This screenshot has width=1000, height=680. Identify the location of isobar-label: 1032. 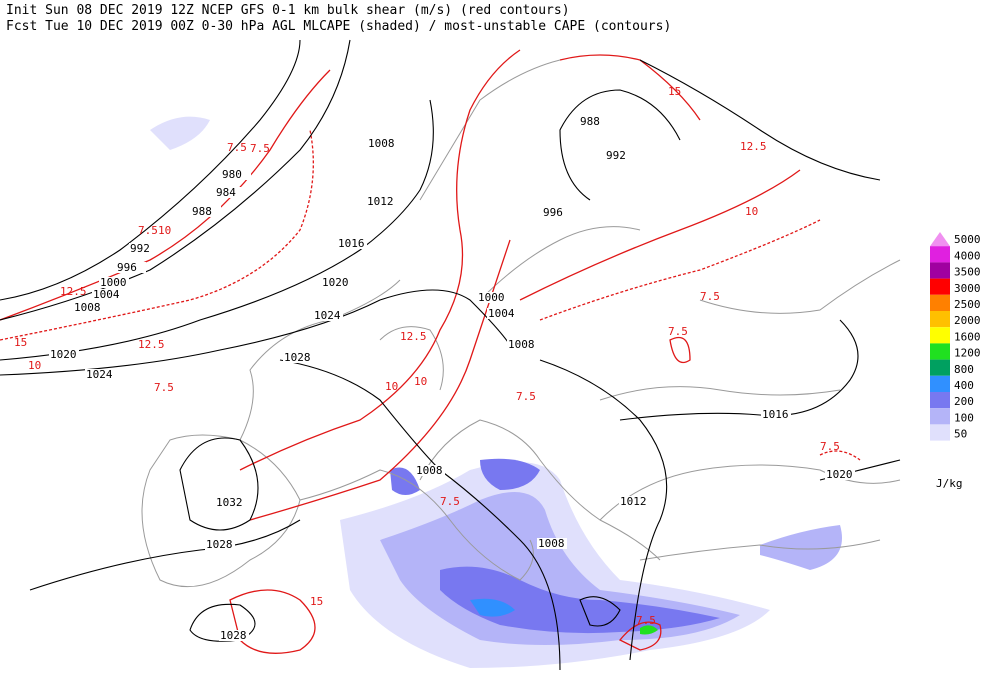
(229, 502).